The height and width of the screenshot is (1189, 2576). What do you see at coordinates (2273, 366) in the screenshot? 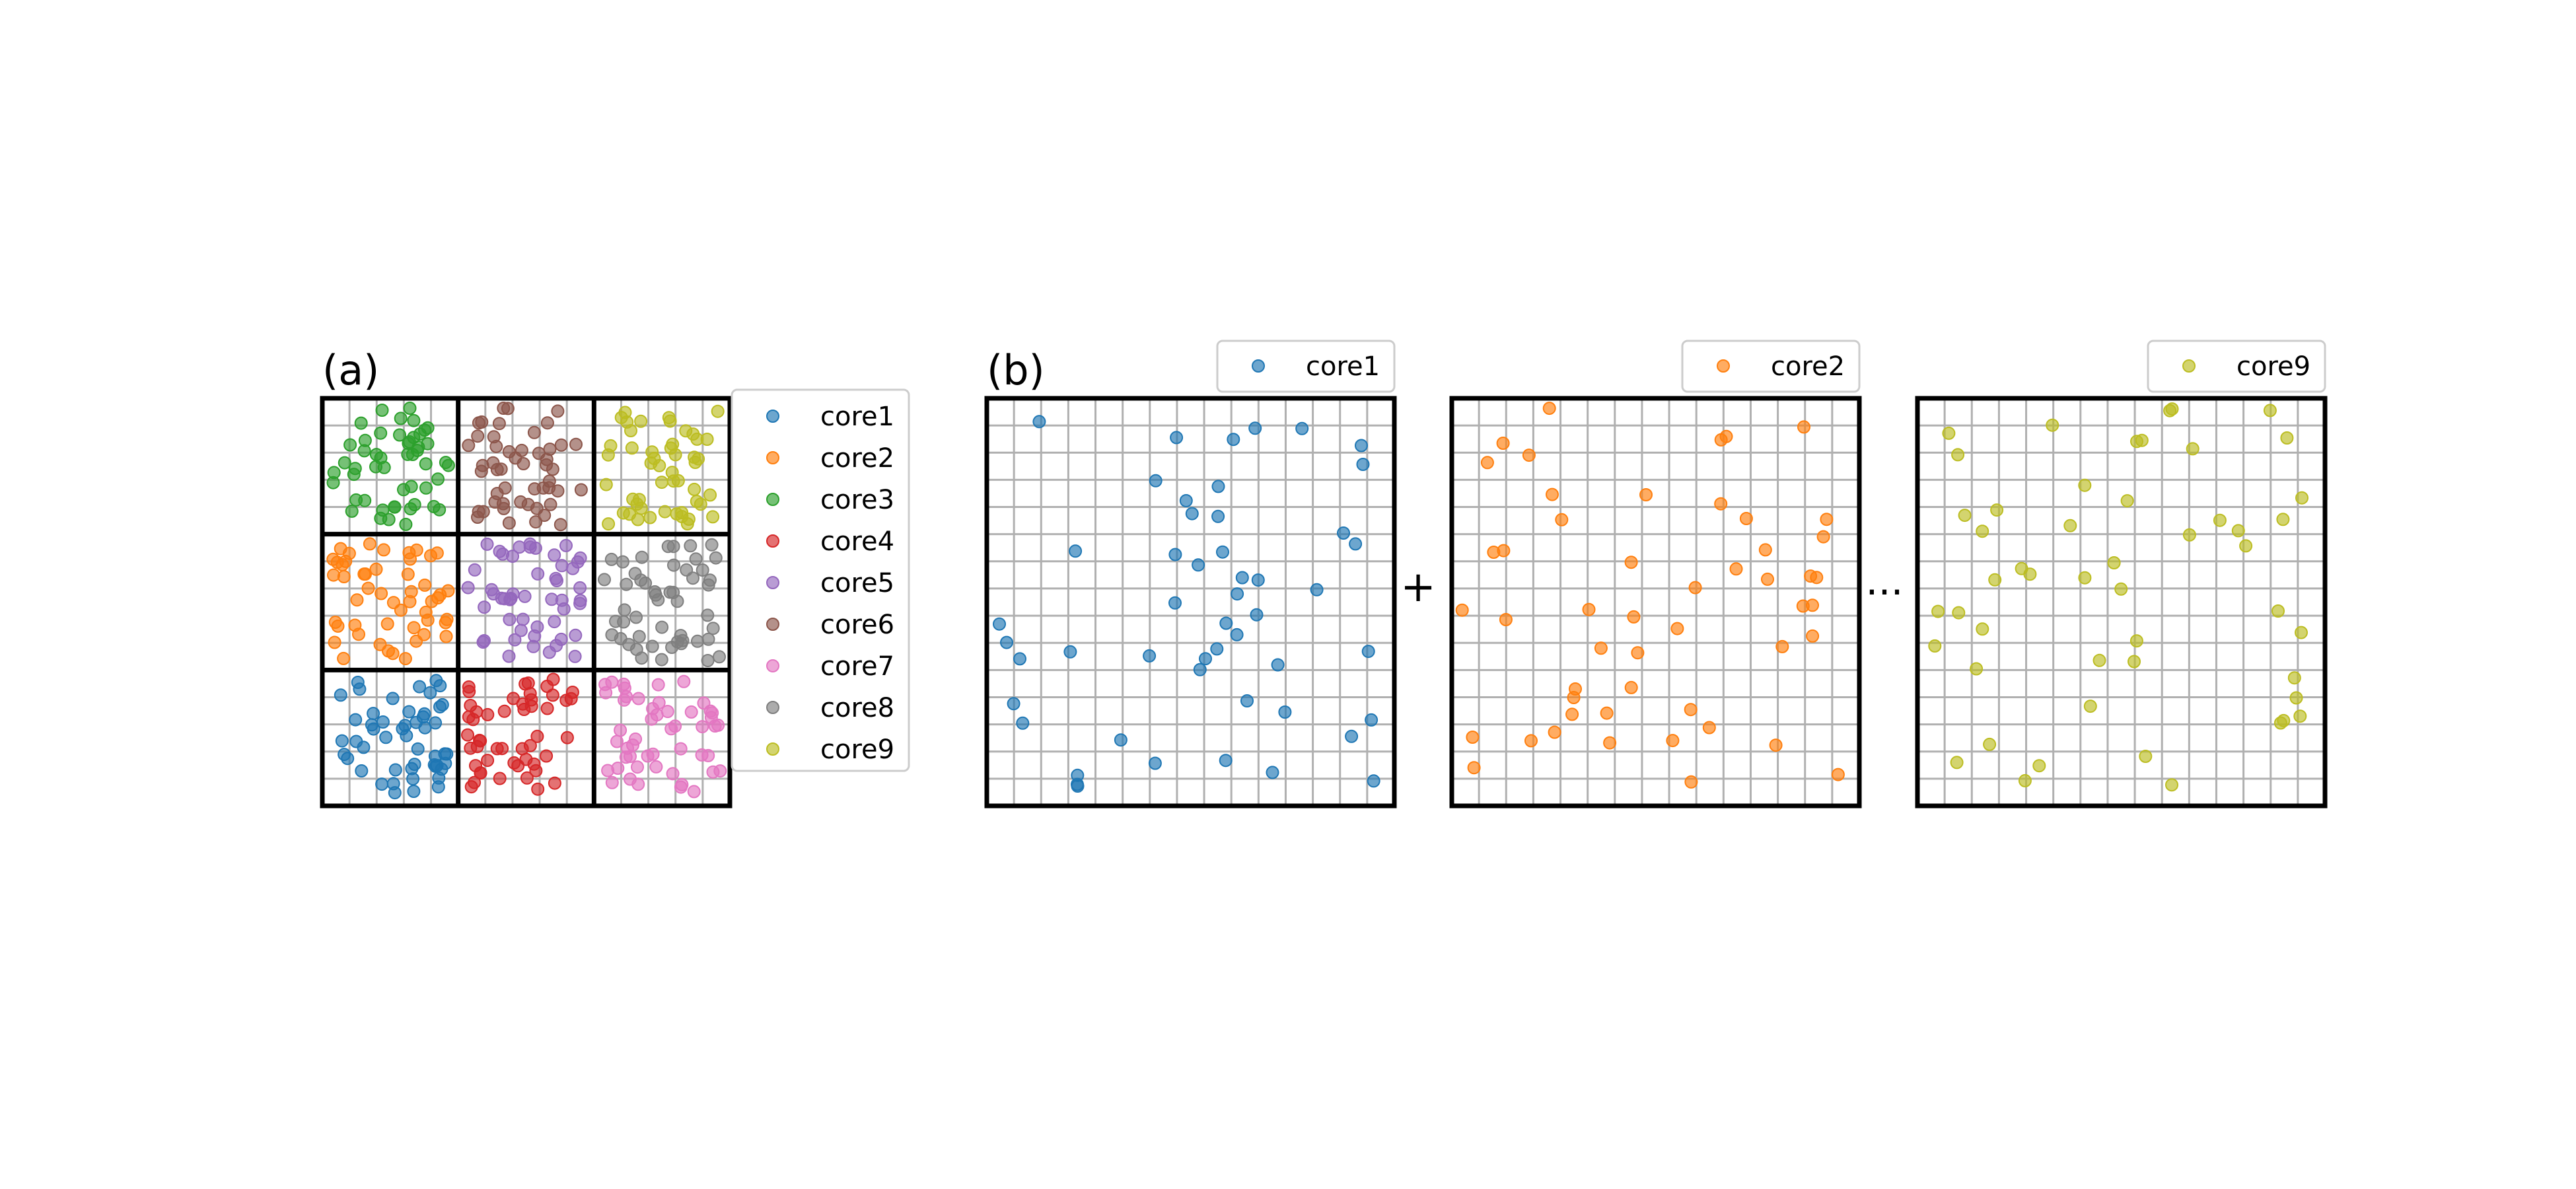
I see `legend-b-label: core9` at bounding box center [2273, 366].